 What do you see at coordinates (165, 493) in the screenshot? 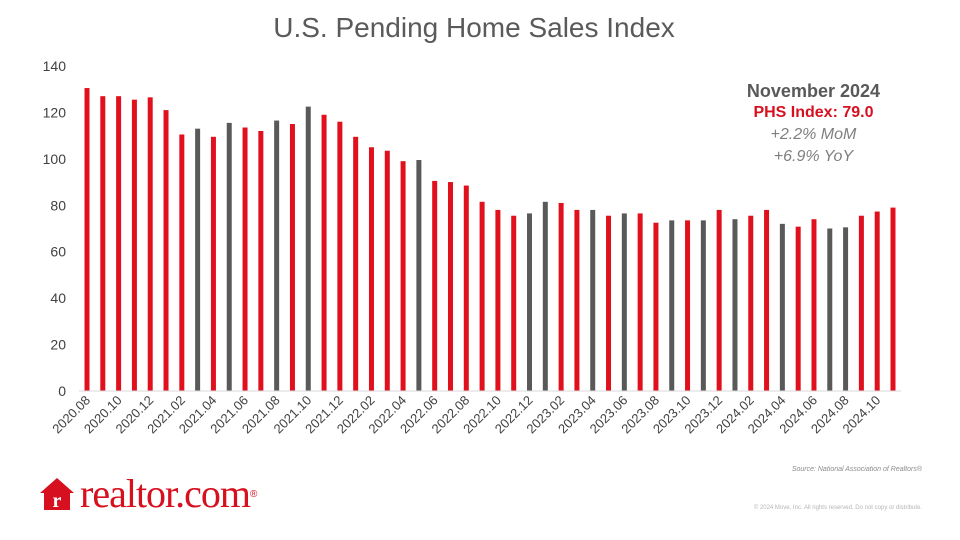
I see `logo-wordmark: realtor.com` at bounding box center [165, 493].